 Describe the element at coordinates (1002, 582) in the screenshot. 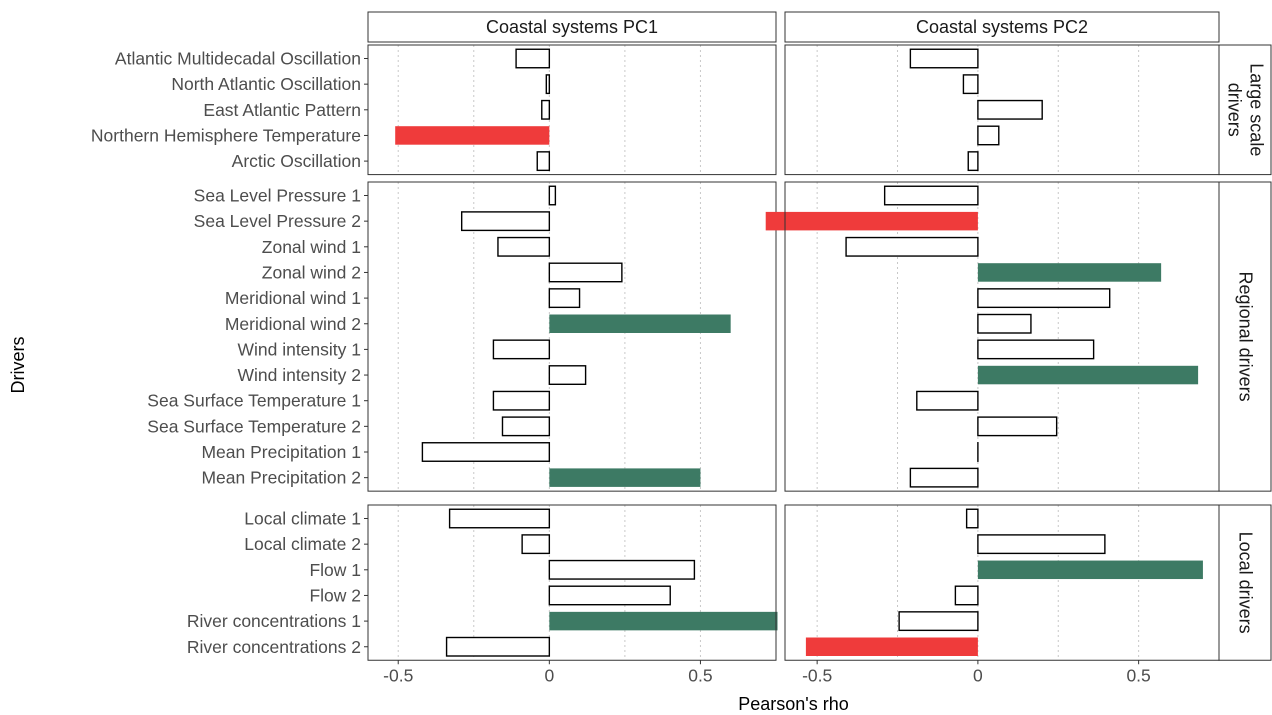

I see `panel-g3-c2` at that location.